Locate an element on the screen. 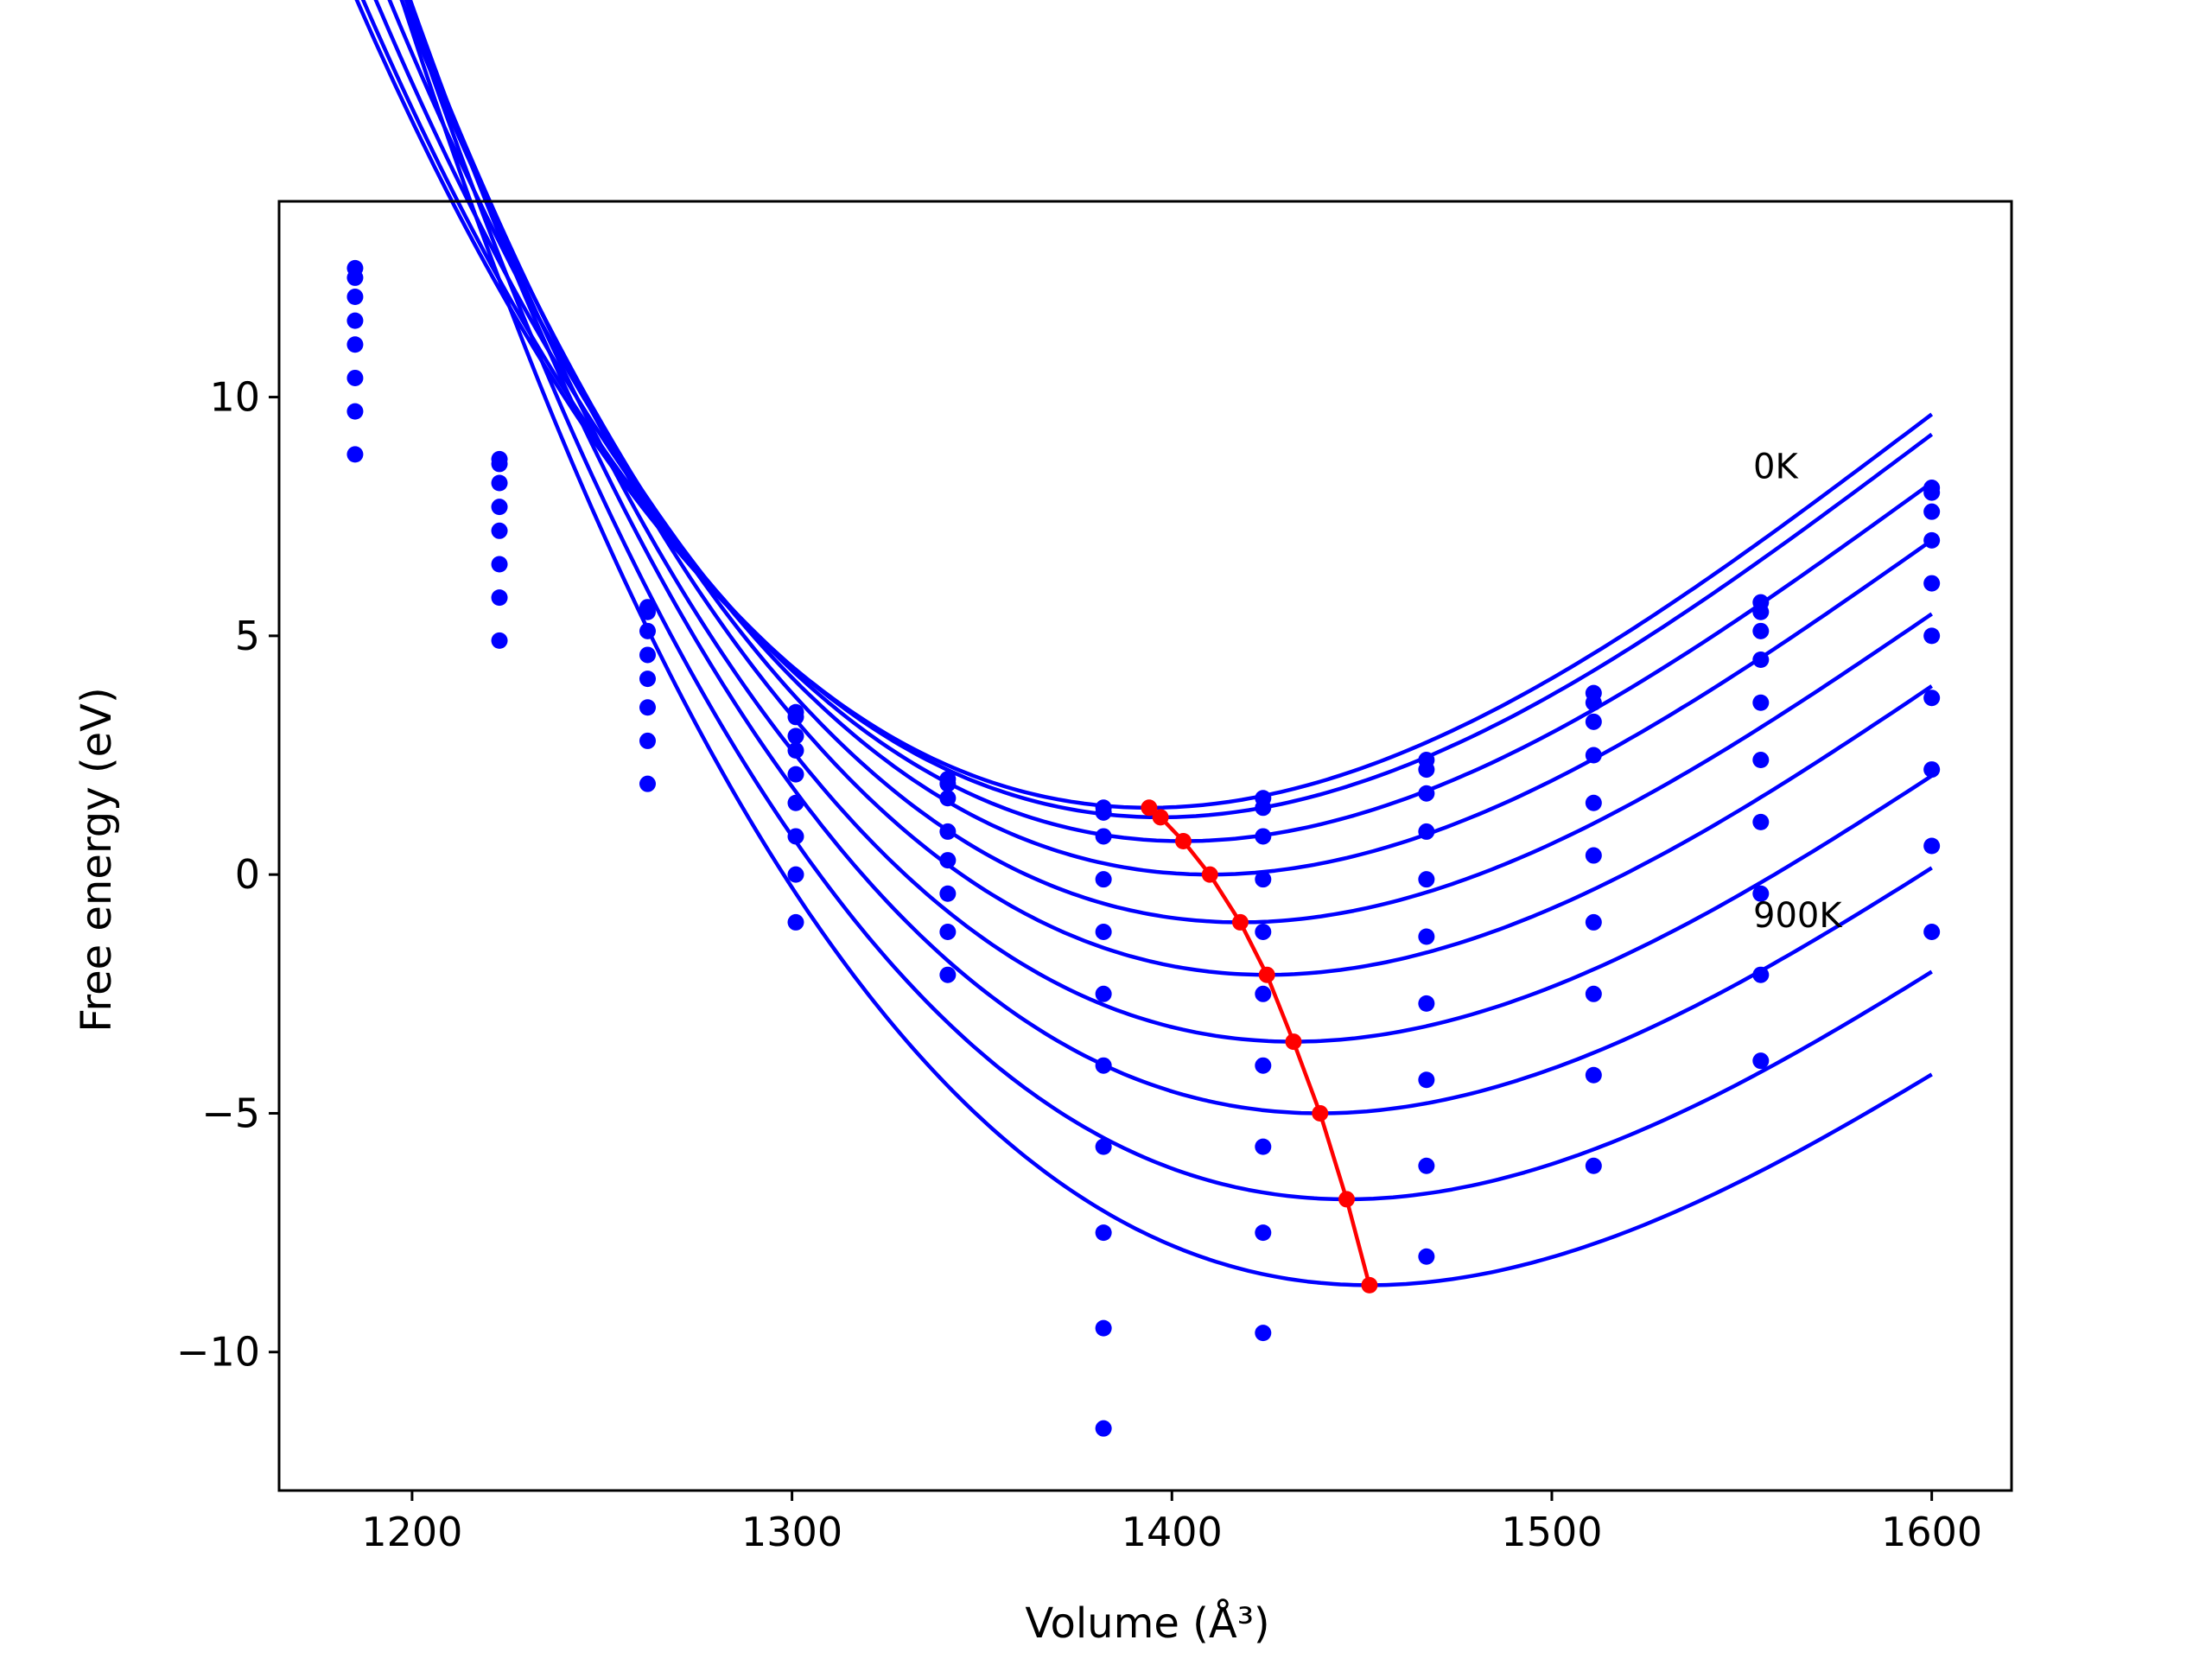 The image size is (2212, 1659). minimum-line is located at coordinates (1259, 1046).